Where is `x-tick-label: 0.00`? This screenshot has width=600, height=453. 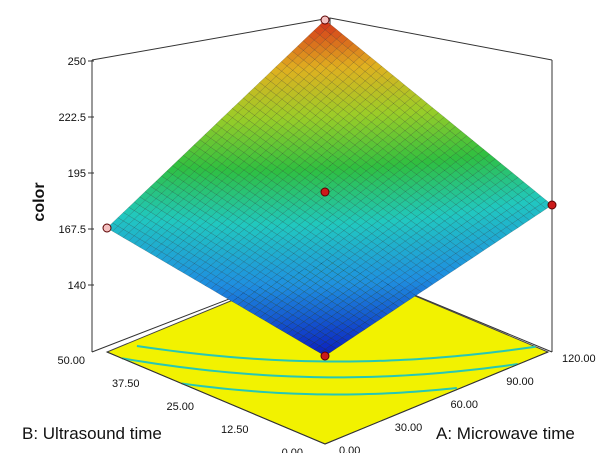 x-tick-label: 0.00 is located at coordinates (349, 449).